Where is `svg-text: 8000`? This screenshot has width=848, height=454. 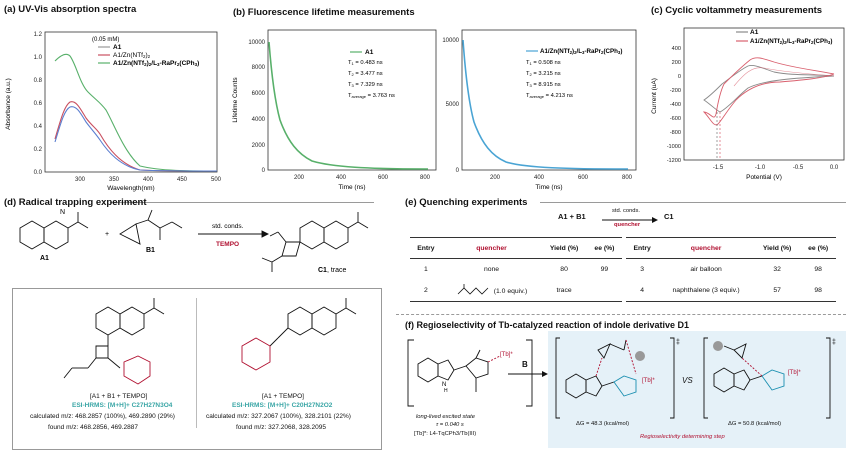 svg-text: 8000 is located at coordinates (259, 68).